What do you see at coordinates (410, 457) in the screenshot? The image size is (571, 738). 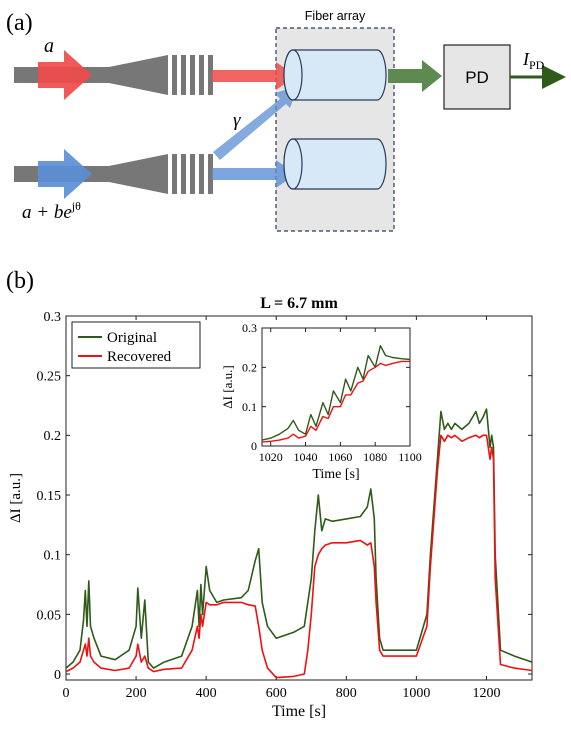 I see `x-tick-label: 1100` at bounding box center [410, 457].